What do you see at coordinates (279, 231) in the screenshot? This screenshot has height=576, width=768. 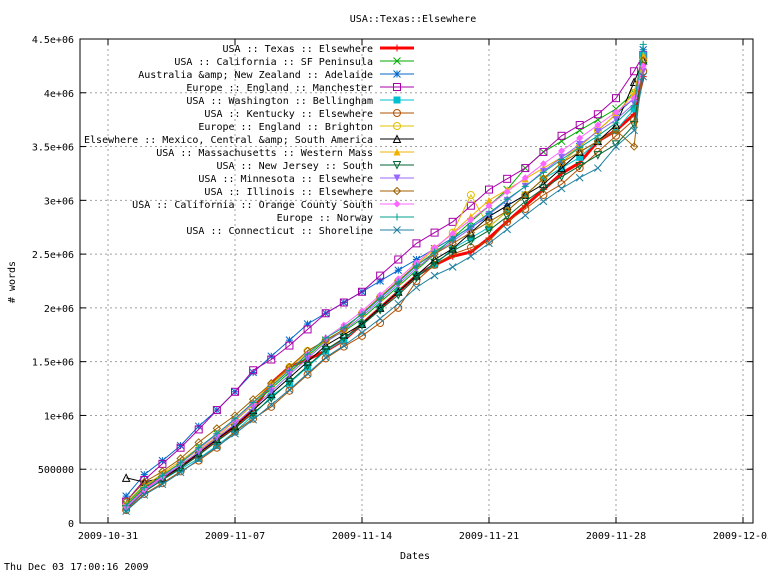 I see `legend-label: USA :: Connecticut :: Shoreline` at bounding box center [279, 231].